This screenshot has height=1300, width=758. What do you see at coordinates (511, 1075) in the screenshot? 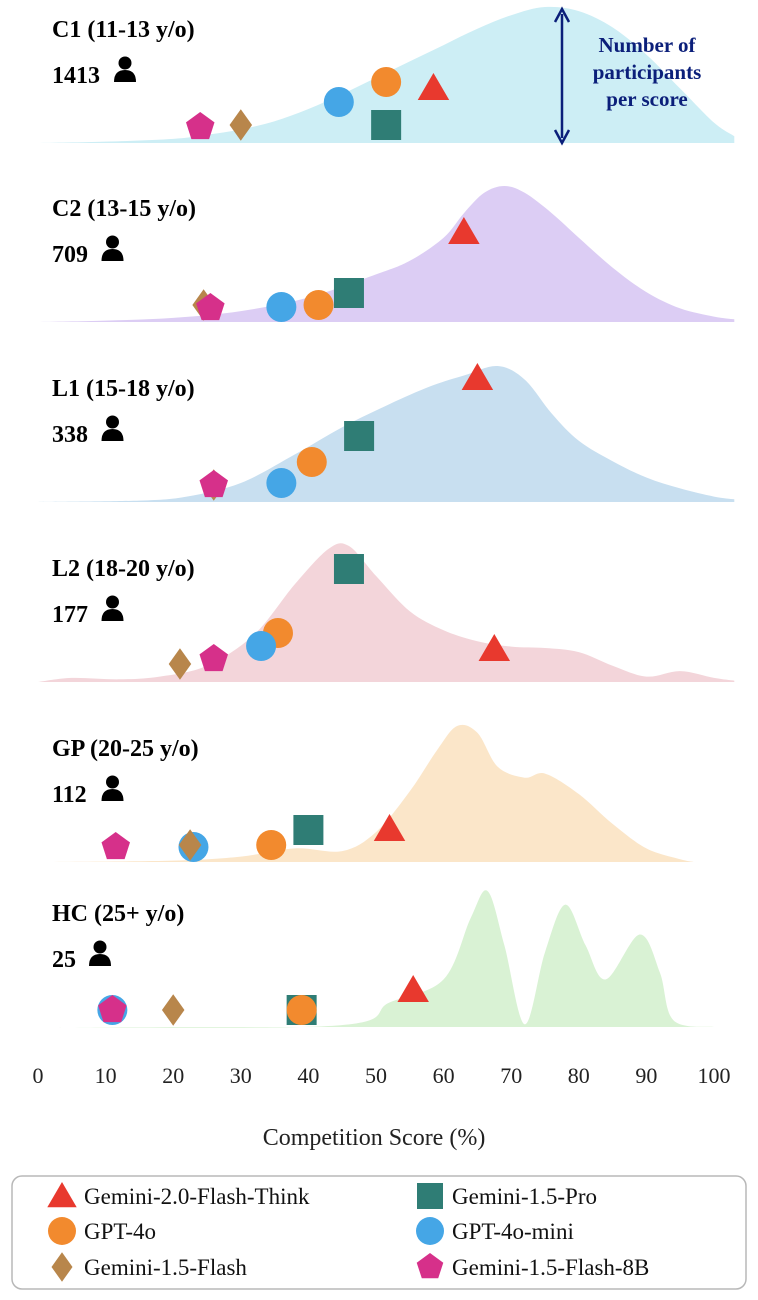
I see `x-tick-label: 70` at bounding box center [511, 1075].